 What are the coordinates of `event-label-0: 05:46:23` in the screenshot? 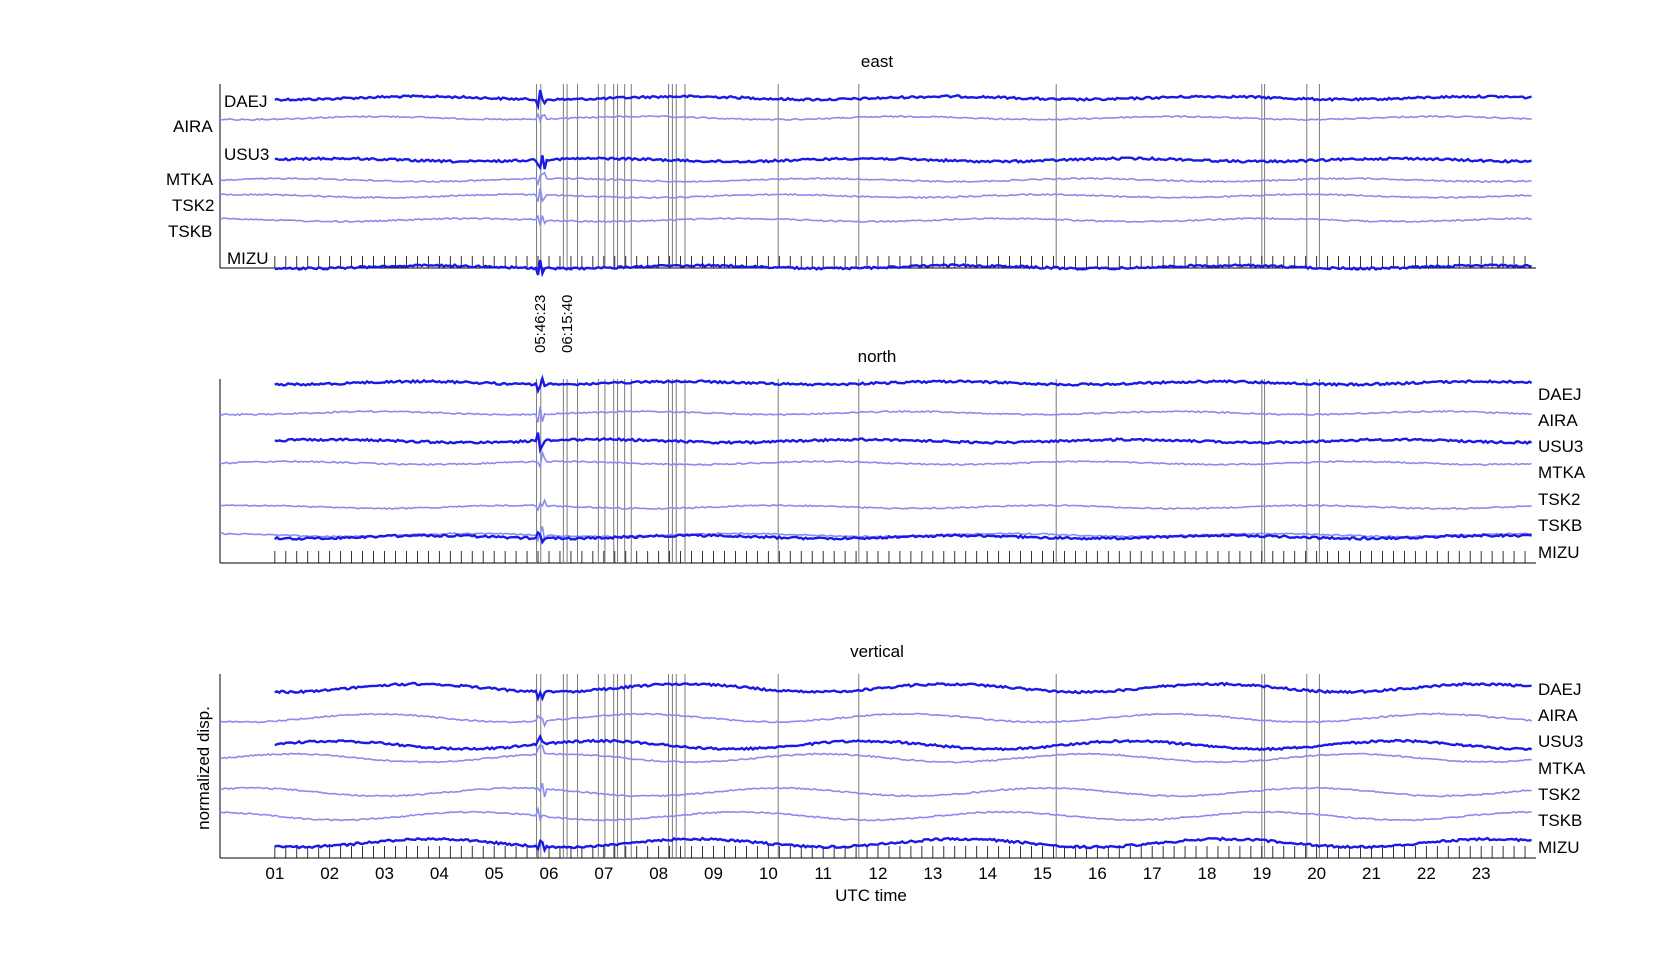 It's located at (540, 324).